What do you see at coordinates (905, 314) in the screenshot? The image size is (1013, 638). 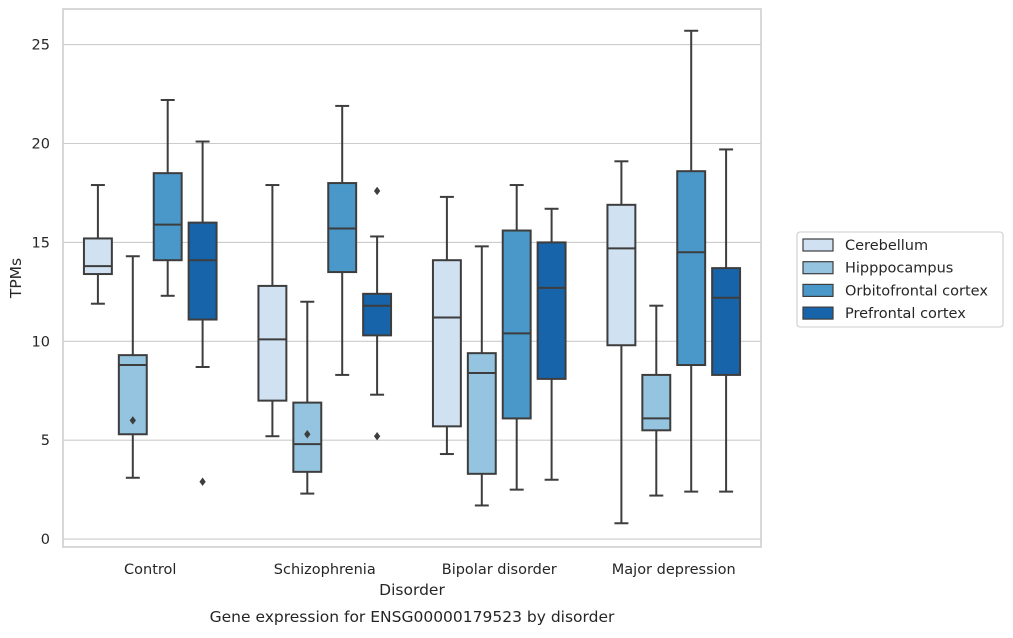 I see `legend-label: Prefrontal cortex` at bounding box center [905, 314].